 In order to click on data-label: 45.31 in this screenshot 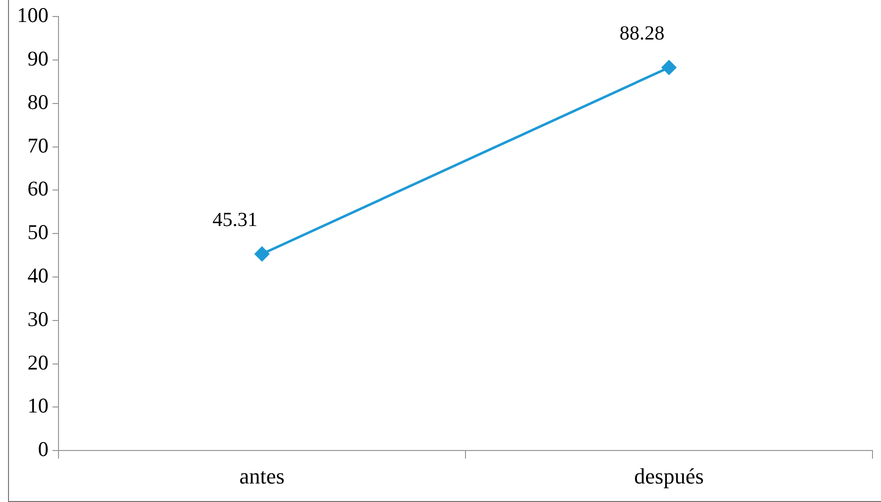, I will do `click(235, 220)`.